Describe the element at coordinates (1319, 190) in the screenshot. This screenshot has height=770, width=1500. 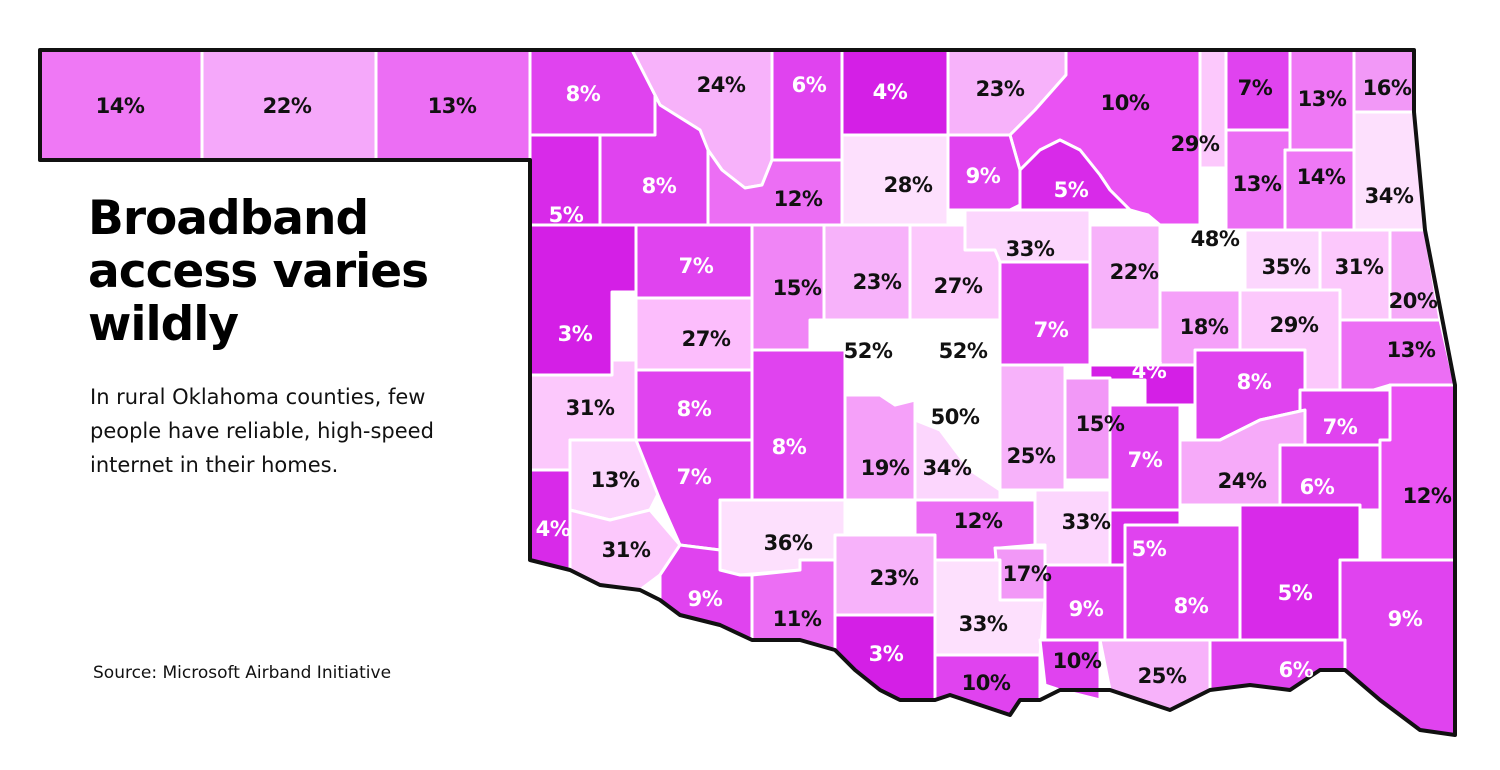
I see `county-mayes` at that location.